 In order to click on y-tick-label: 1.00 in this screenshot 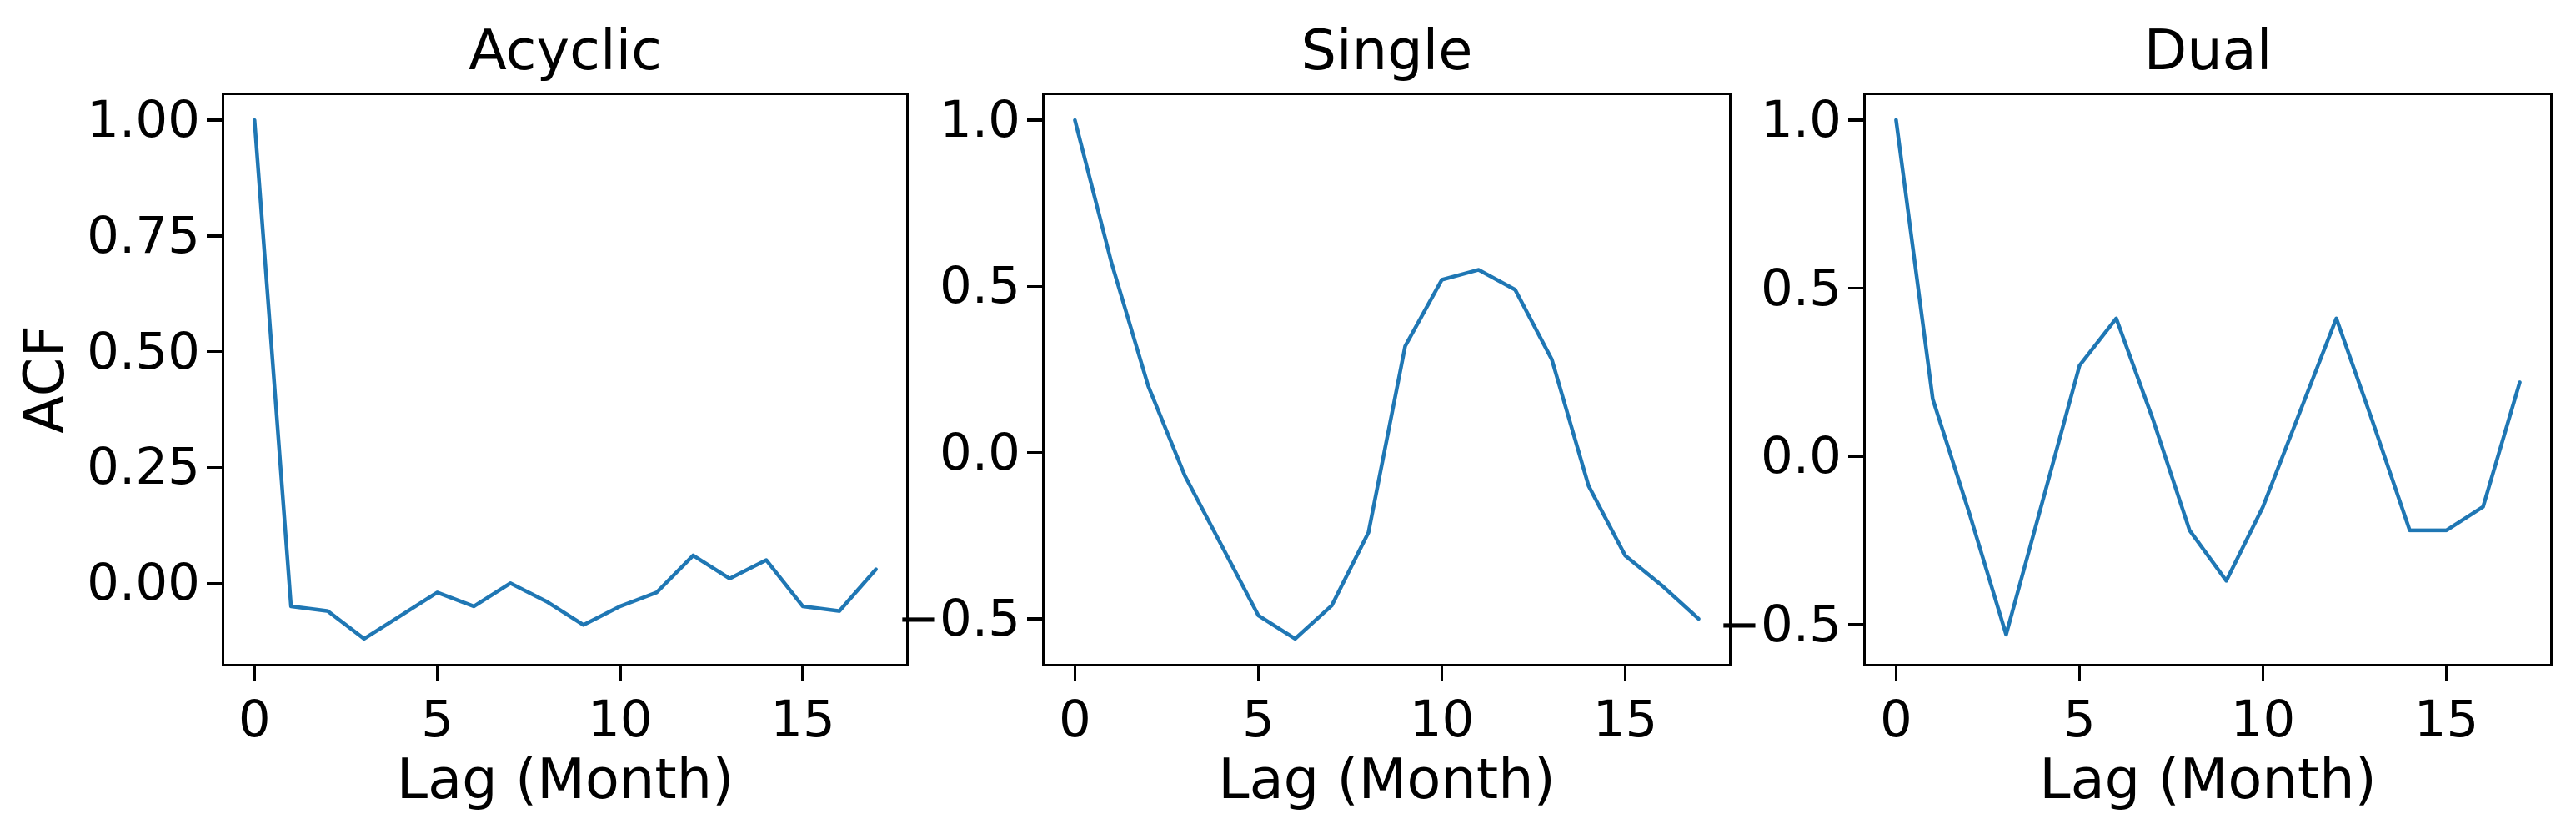, I will do `click(143, 120)`.